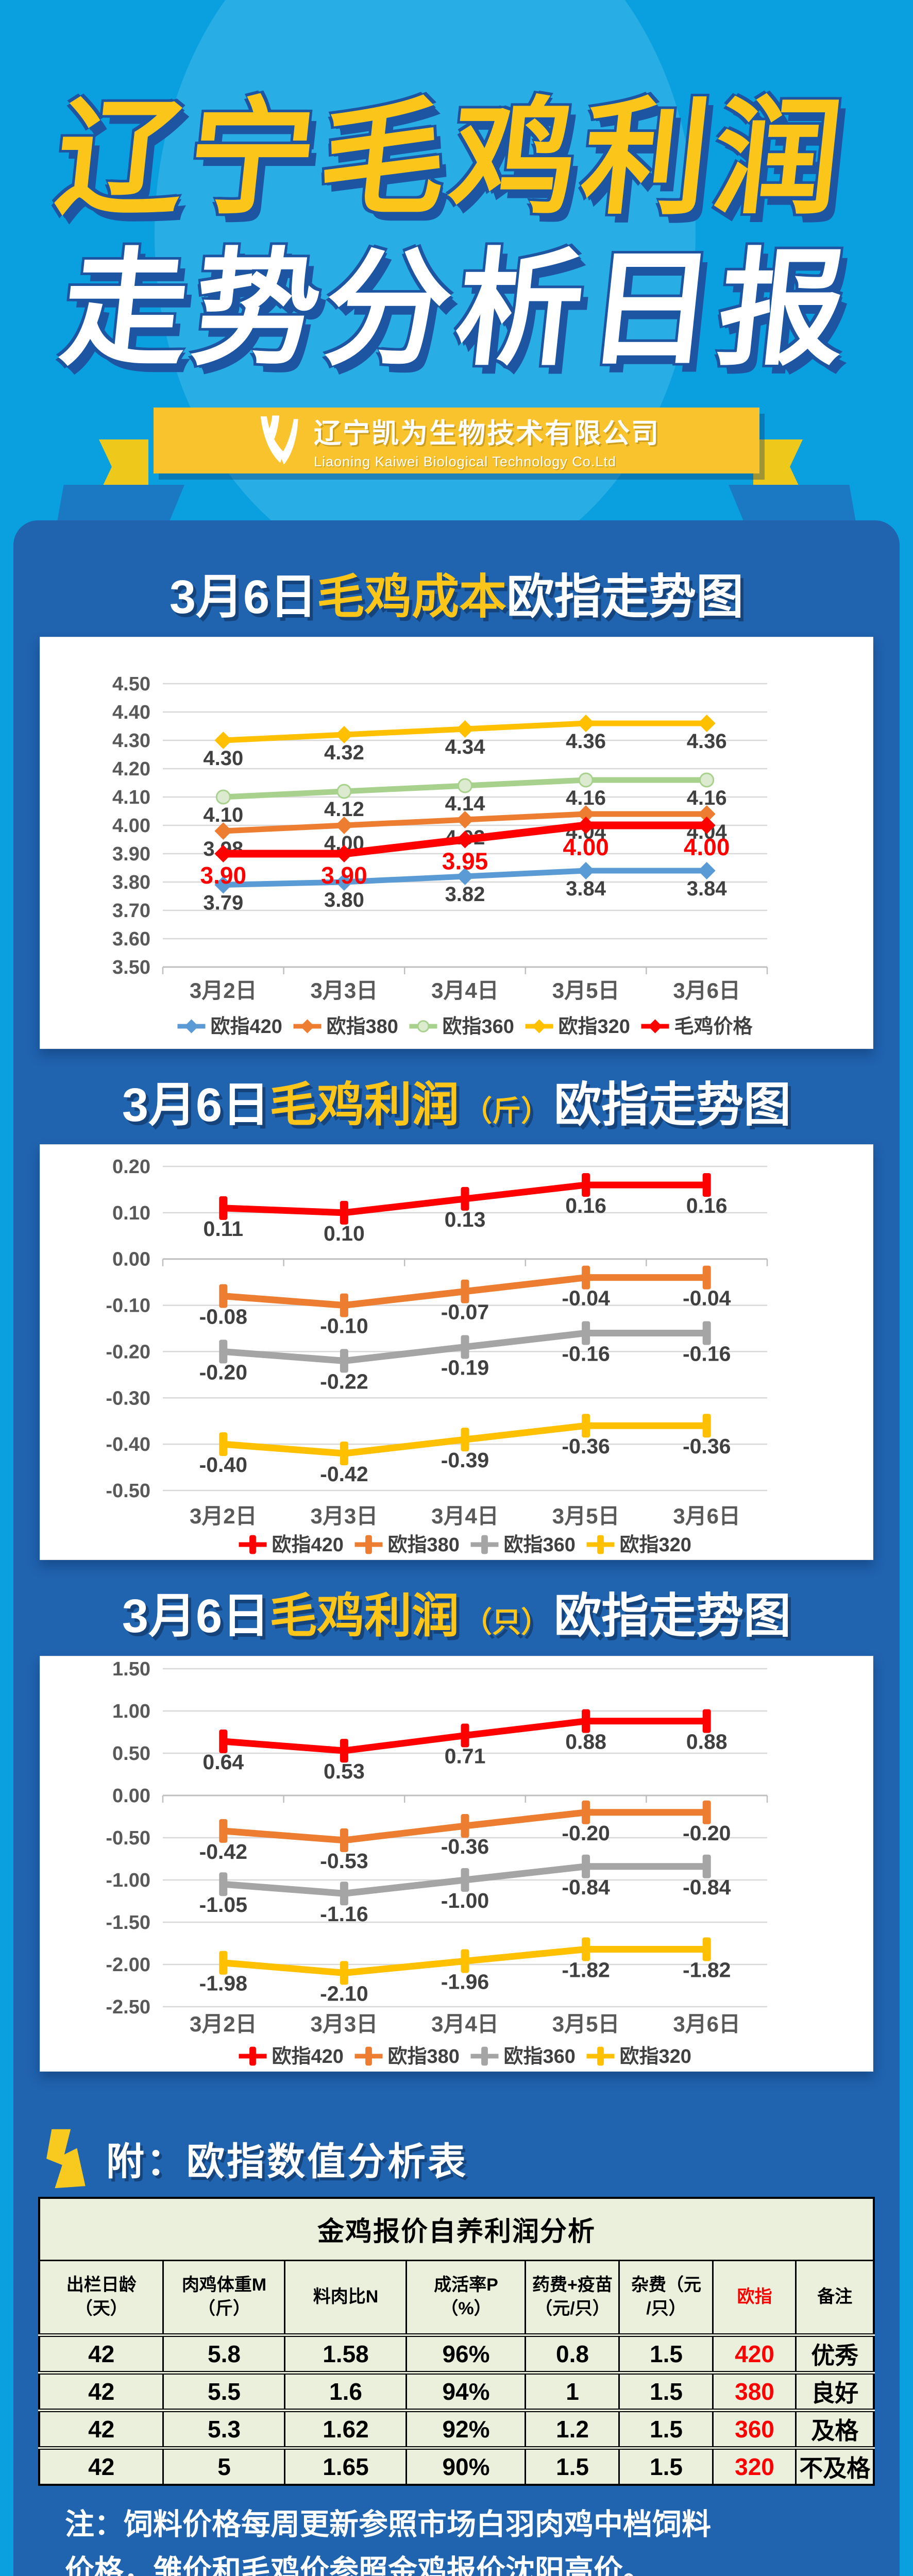 The image size is (913, 2576). What do you see at coordinates (466, 2428) in the screenshot?
I see `table-cell: 92%` at bounding box center [466, 2428].